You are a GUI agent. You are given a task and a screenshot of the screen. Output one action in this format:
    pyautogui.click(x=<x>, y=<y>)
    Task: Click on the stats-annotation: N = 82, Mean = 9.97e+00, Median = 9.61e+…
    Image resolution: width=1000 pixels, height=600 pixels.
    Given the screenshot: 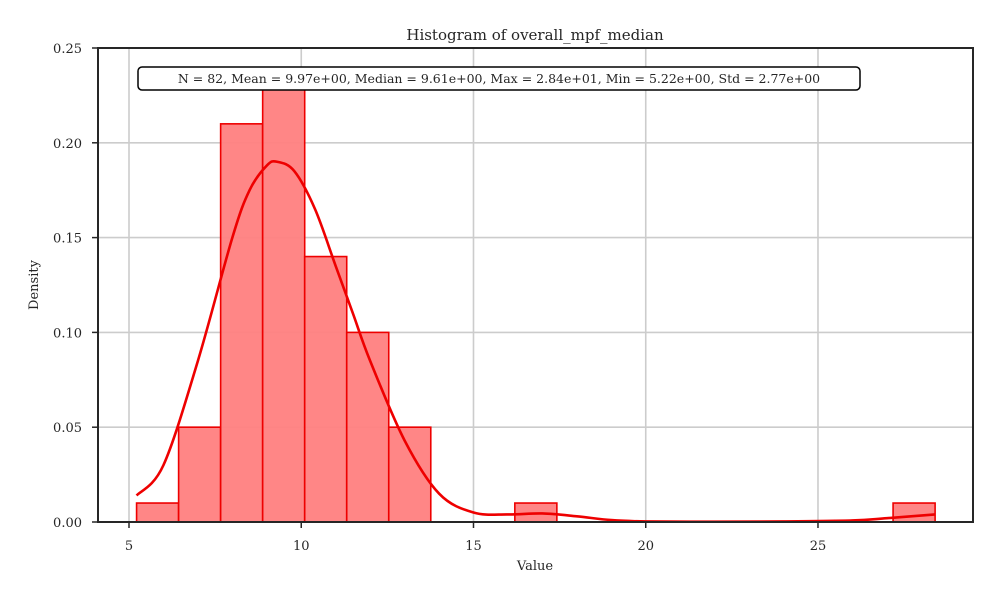 What is the action you would take?
    pyautogui.click(x=499, y=78)
    